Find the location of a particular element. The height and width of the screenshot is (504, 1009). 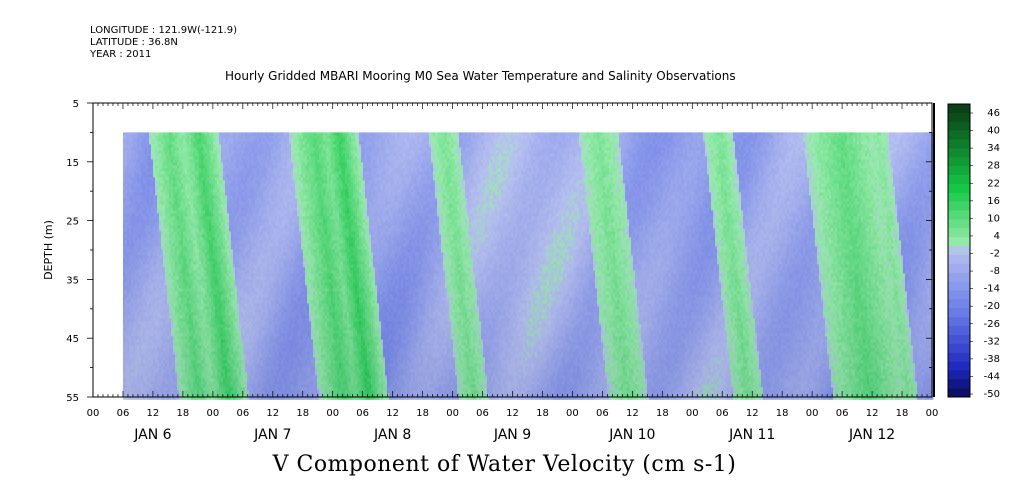

y-tick-label: 5 is located at coordinates (76, 104).